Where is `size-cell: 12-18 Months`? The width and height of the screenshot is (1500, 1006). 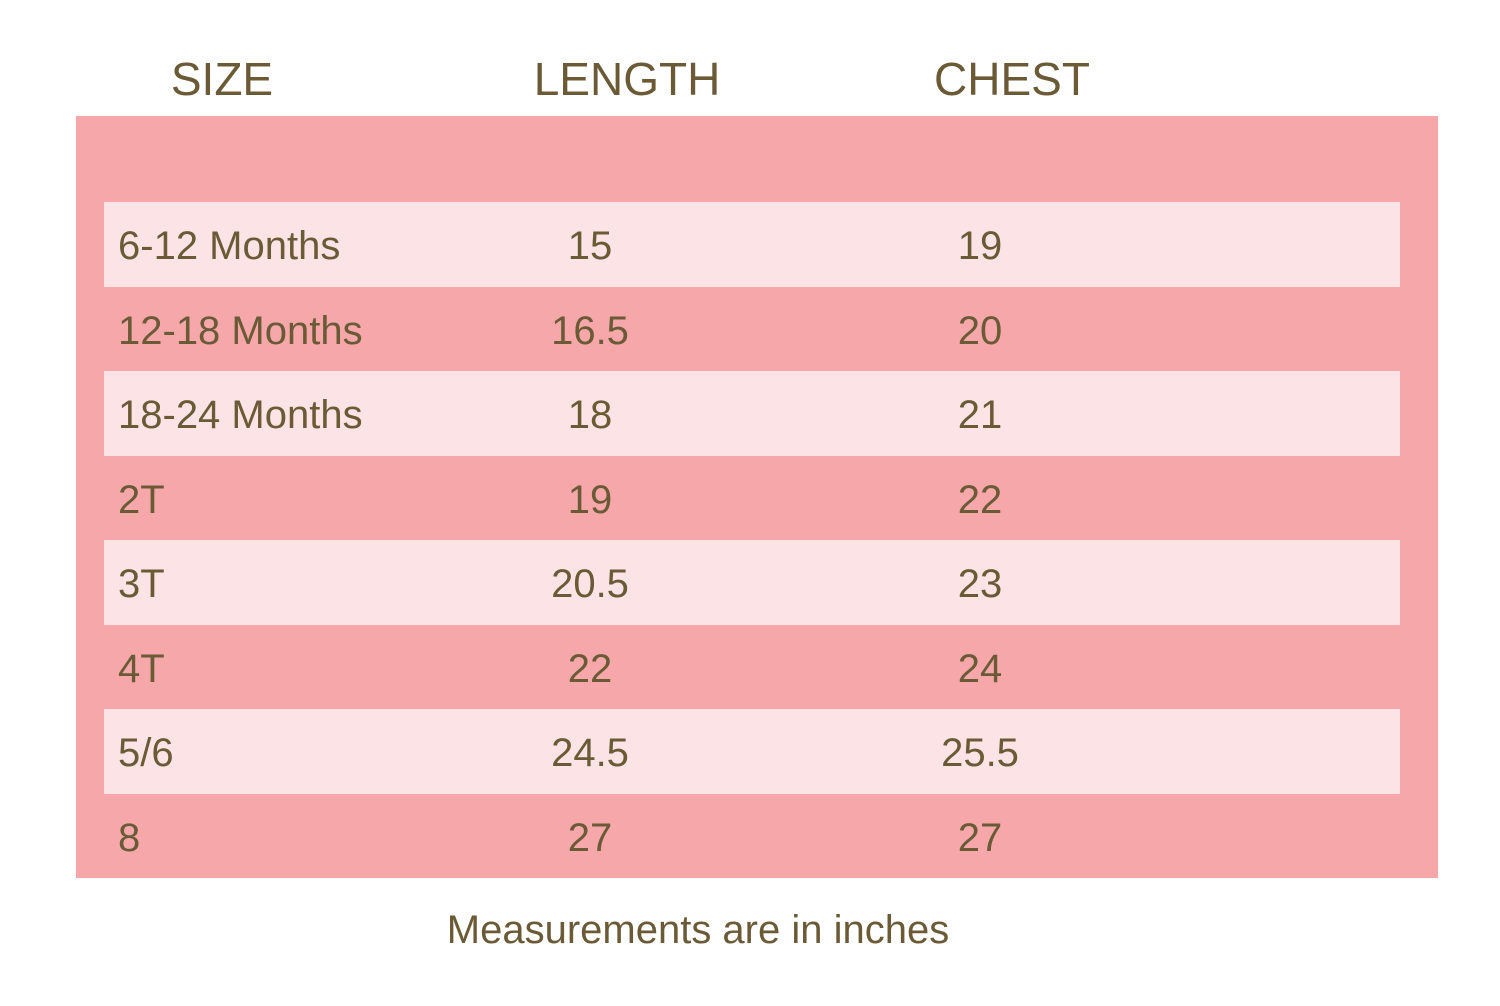 size-cell: 12-18 Months is located at coordinates (240, 330).